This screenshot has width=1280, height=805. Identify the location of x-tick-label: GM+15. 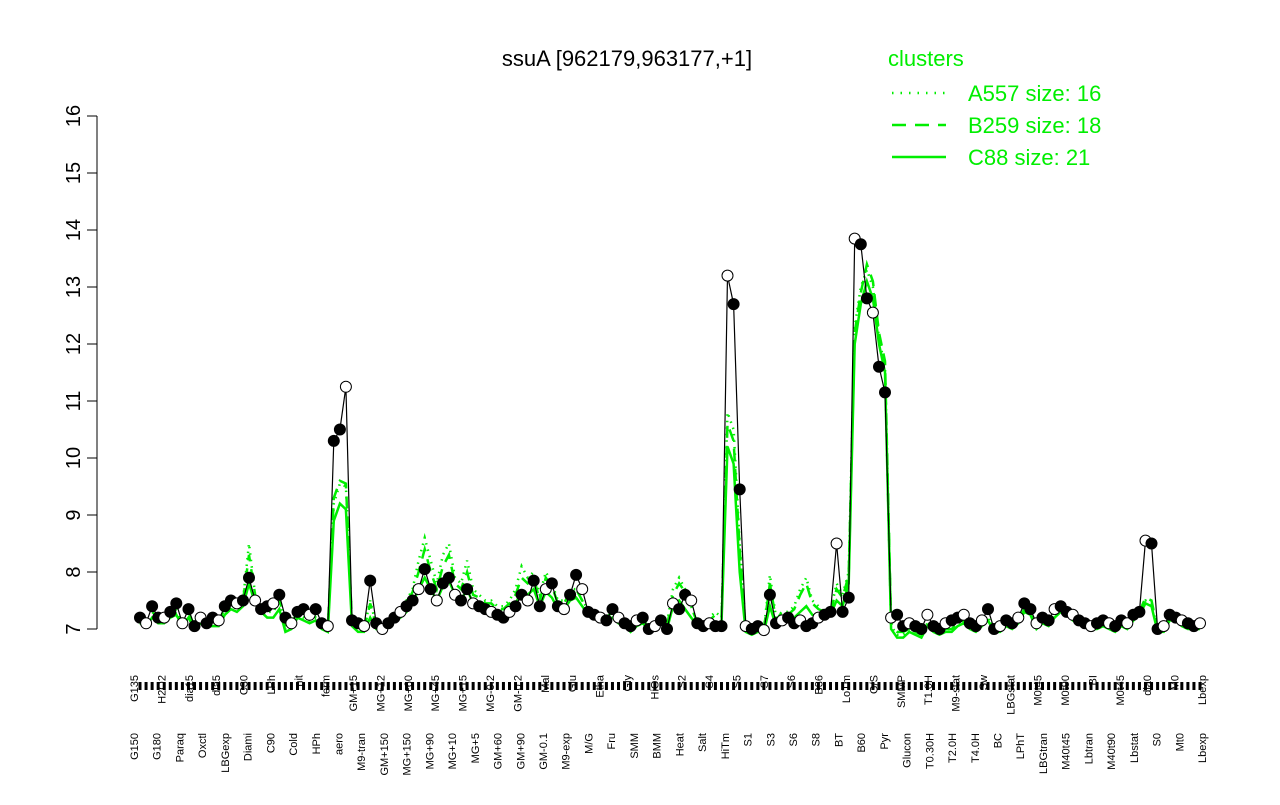
(354, 693).